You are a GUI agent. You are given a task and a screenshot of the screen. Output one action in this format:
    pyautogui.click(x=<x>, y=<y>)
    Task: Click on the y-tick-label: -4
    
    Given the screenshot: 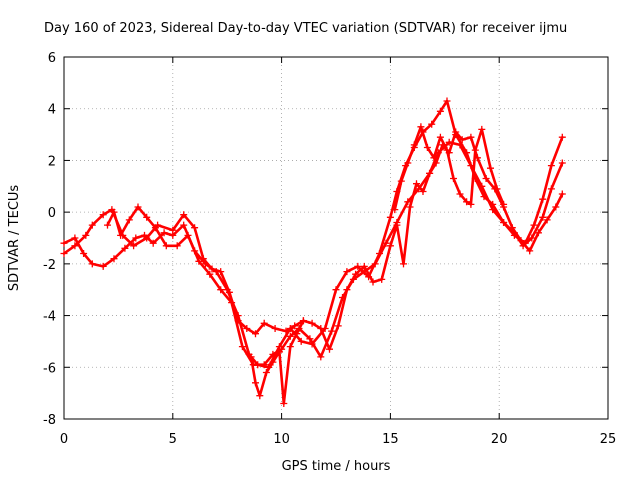 What is the action you would take?
    pyautogui.click(x=49, y=317)
    